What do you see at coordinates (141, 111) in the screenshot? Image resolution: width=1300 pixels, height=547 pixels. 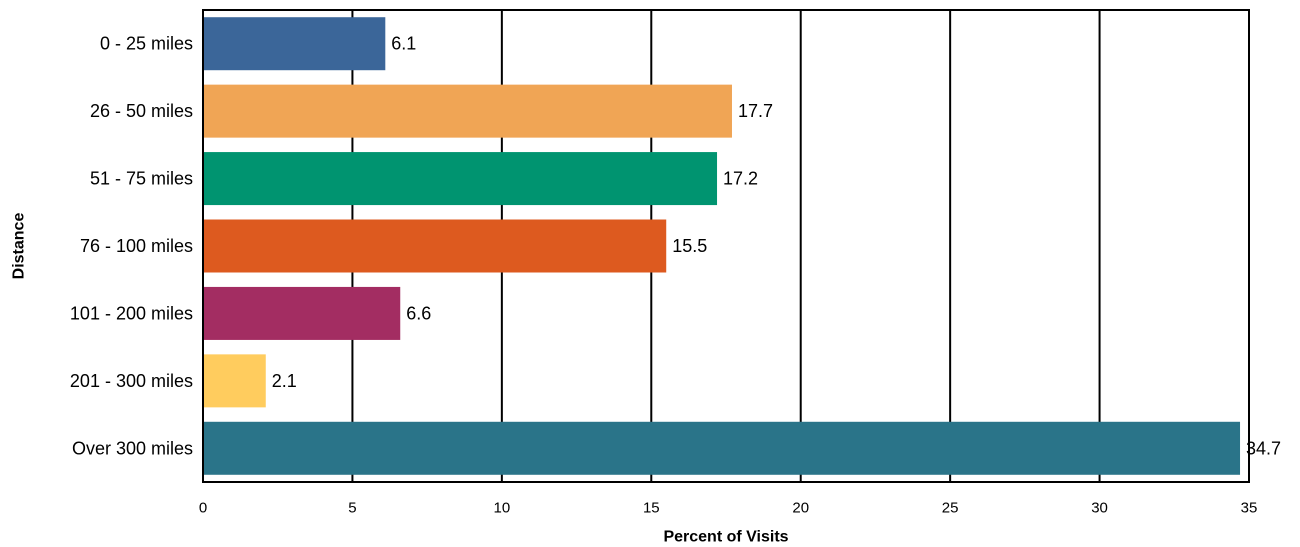 I see `category-label: 26 - 50 miles` at bounding box center [141, 111].